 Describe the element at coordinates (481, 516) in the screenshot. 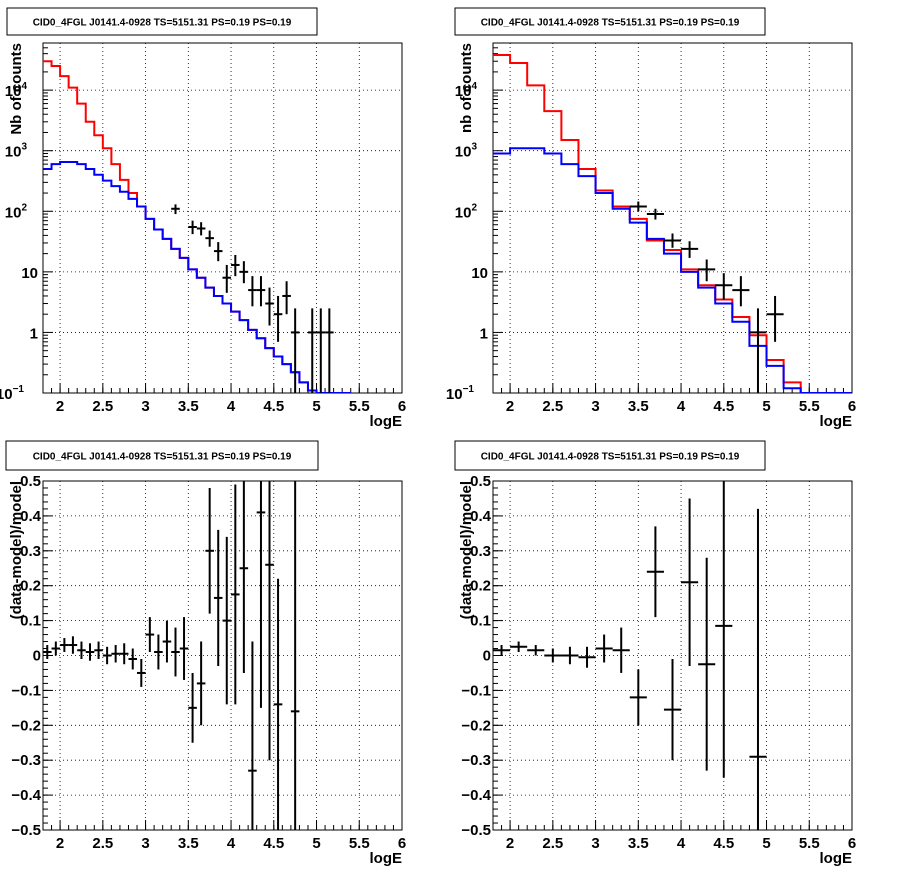

I see `y-tick-label: 0.4` at that location.